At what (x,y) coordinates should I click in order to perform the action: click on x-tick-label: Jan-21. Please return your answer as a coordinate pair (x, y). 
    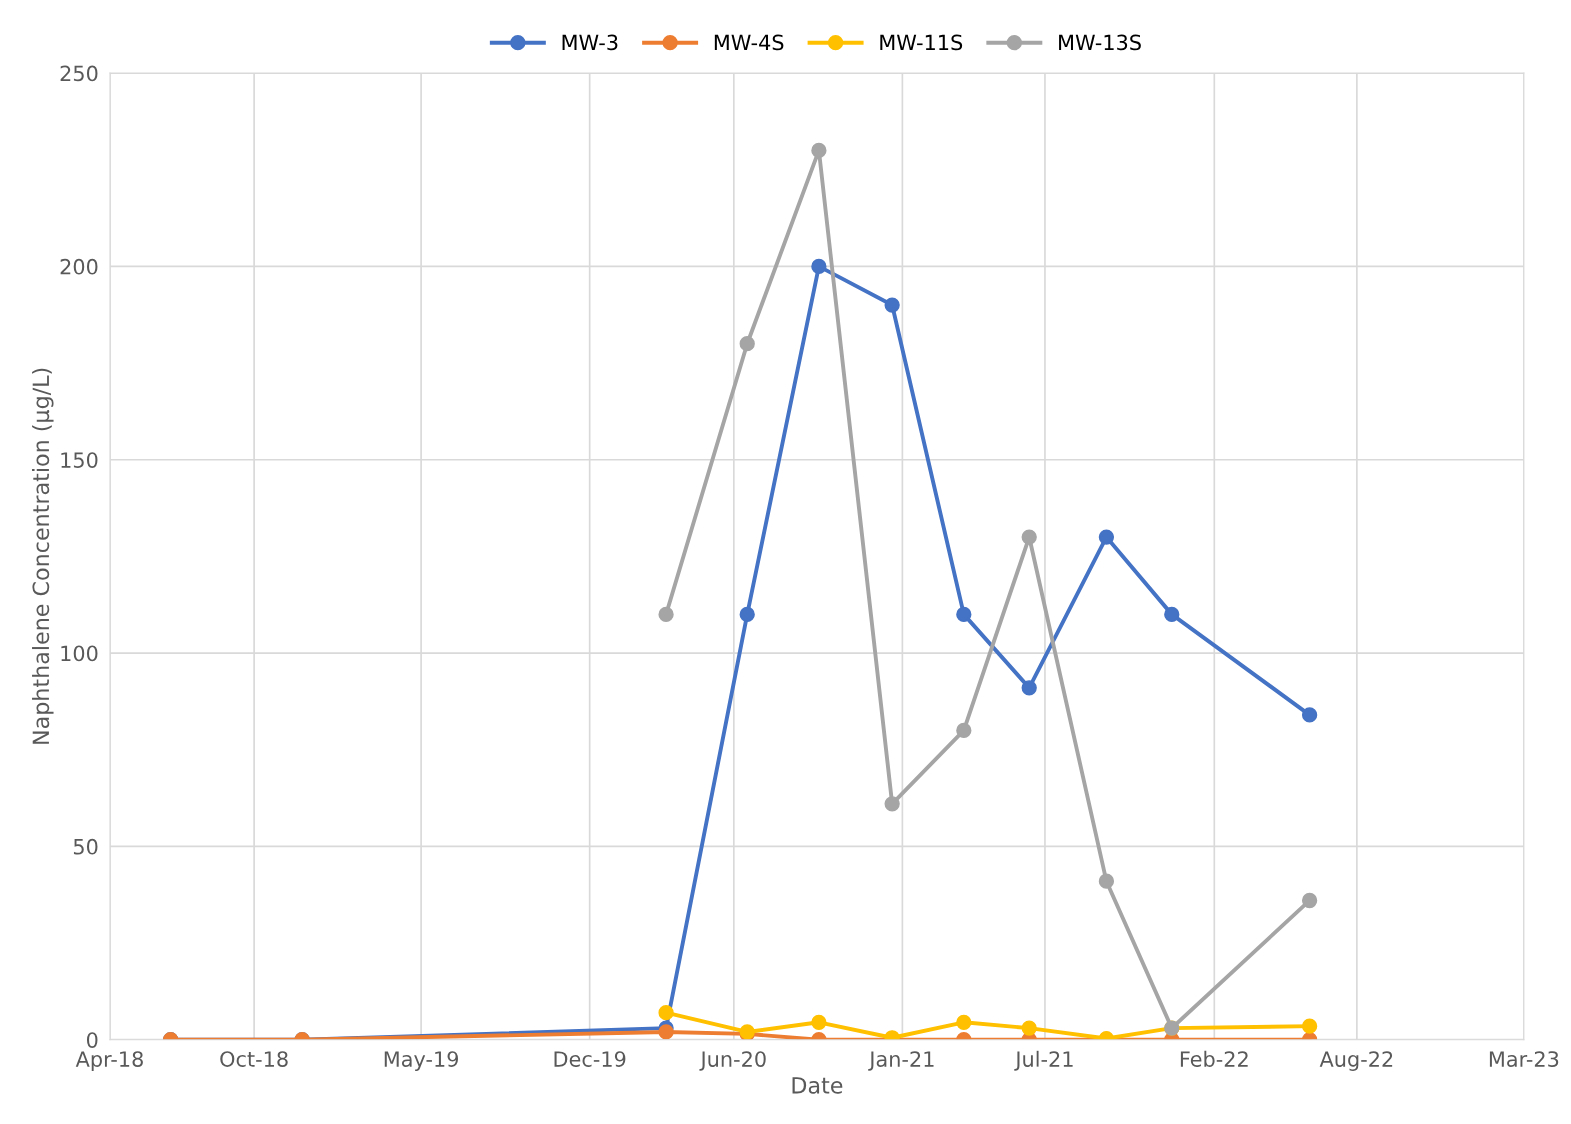
    Looking at the image, I should click on (901, 1061).